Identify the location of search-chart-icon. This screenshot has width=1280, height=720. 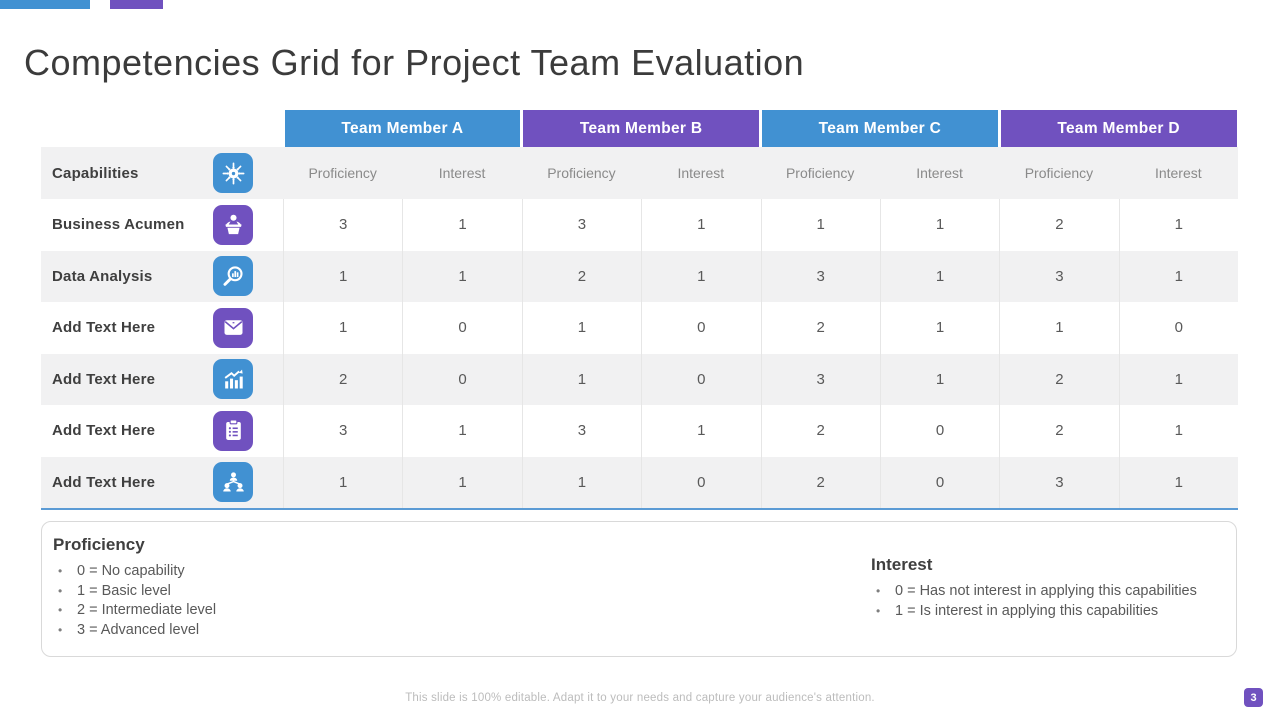
(233, 276).